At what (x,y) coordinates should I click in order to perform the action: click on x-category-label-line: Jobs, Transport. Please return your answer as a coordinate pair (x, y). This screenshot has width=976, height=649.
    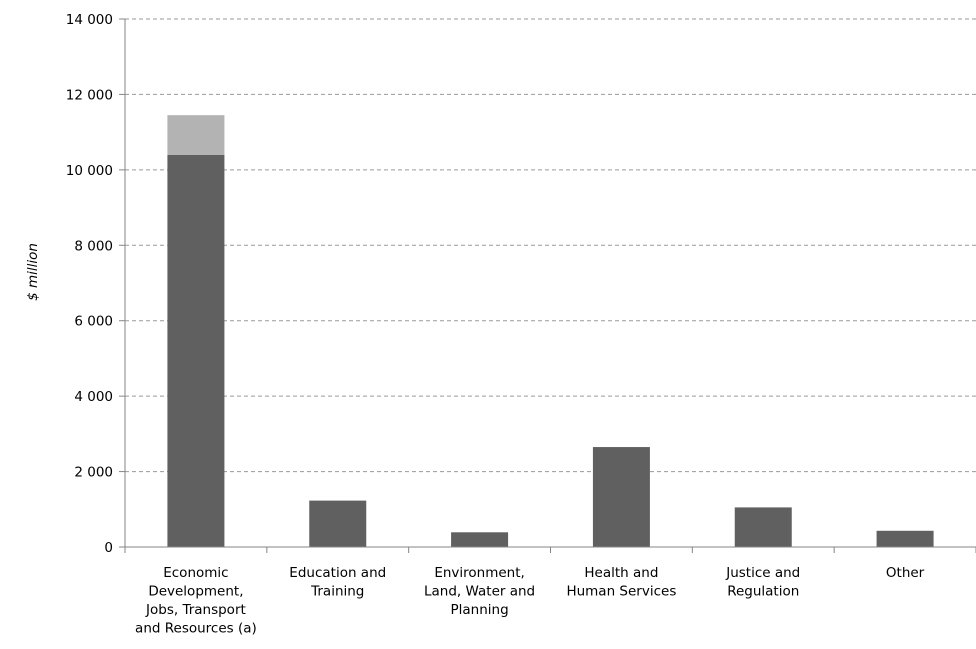
    Looking at the image, I should click on (195, 610).